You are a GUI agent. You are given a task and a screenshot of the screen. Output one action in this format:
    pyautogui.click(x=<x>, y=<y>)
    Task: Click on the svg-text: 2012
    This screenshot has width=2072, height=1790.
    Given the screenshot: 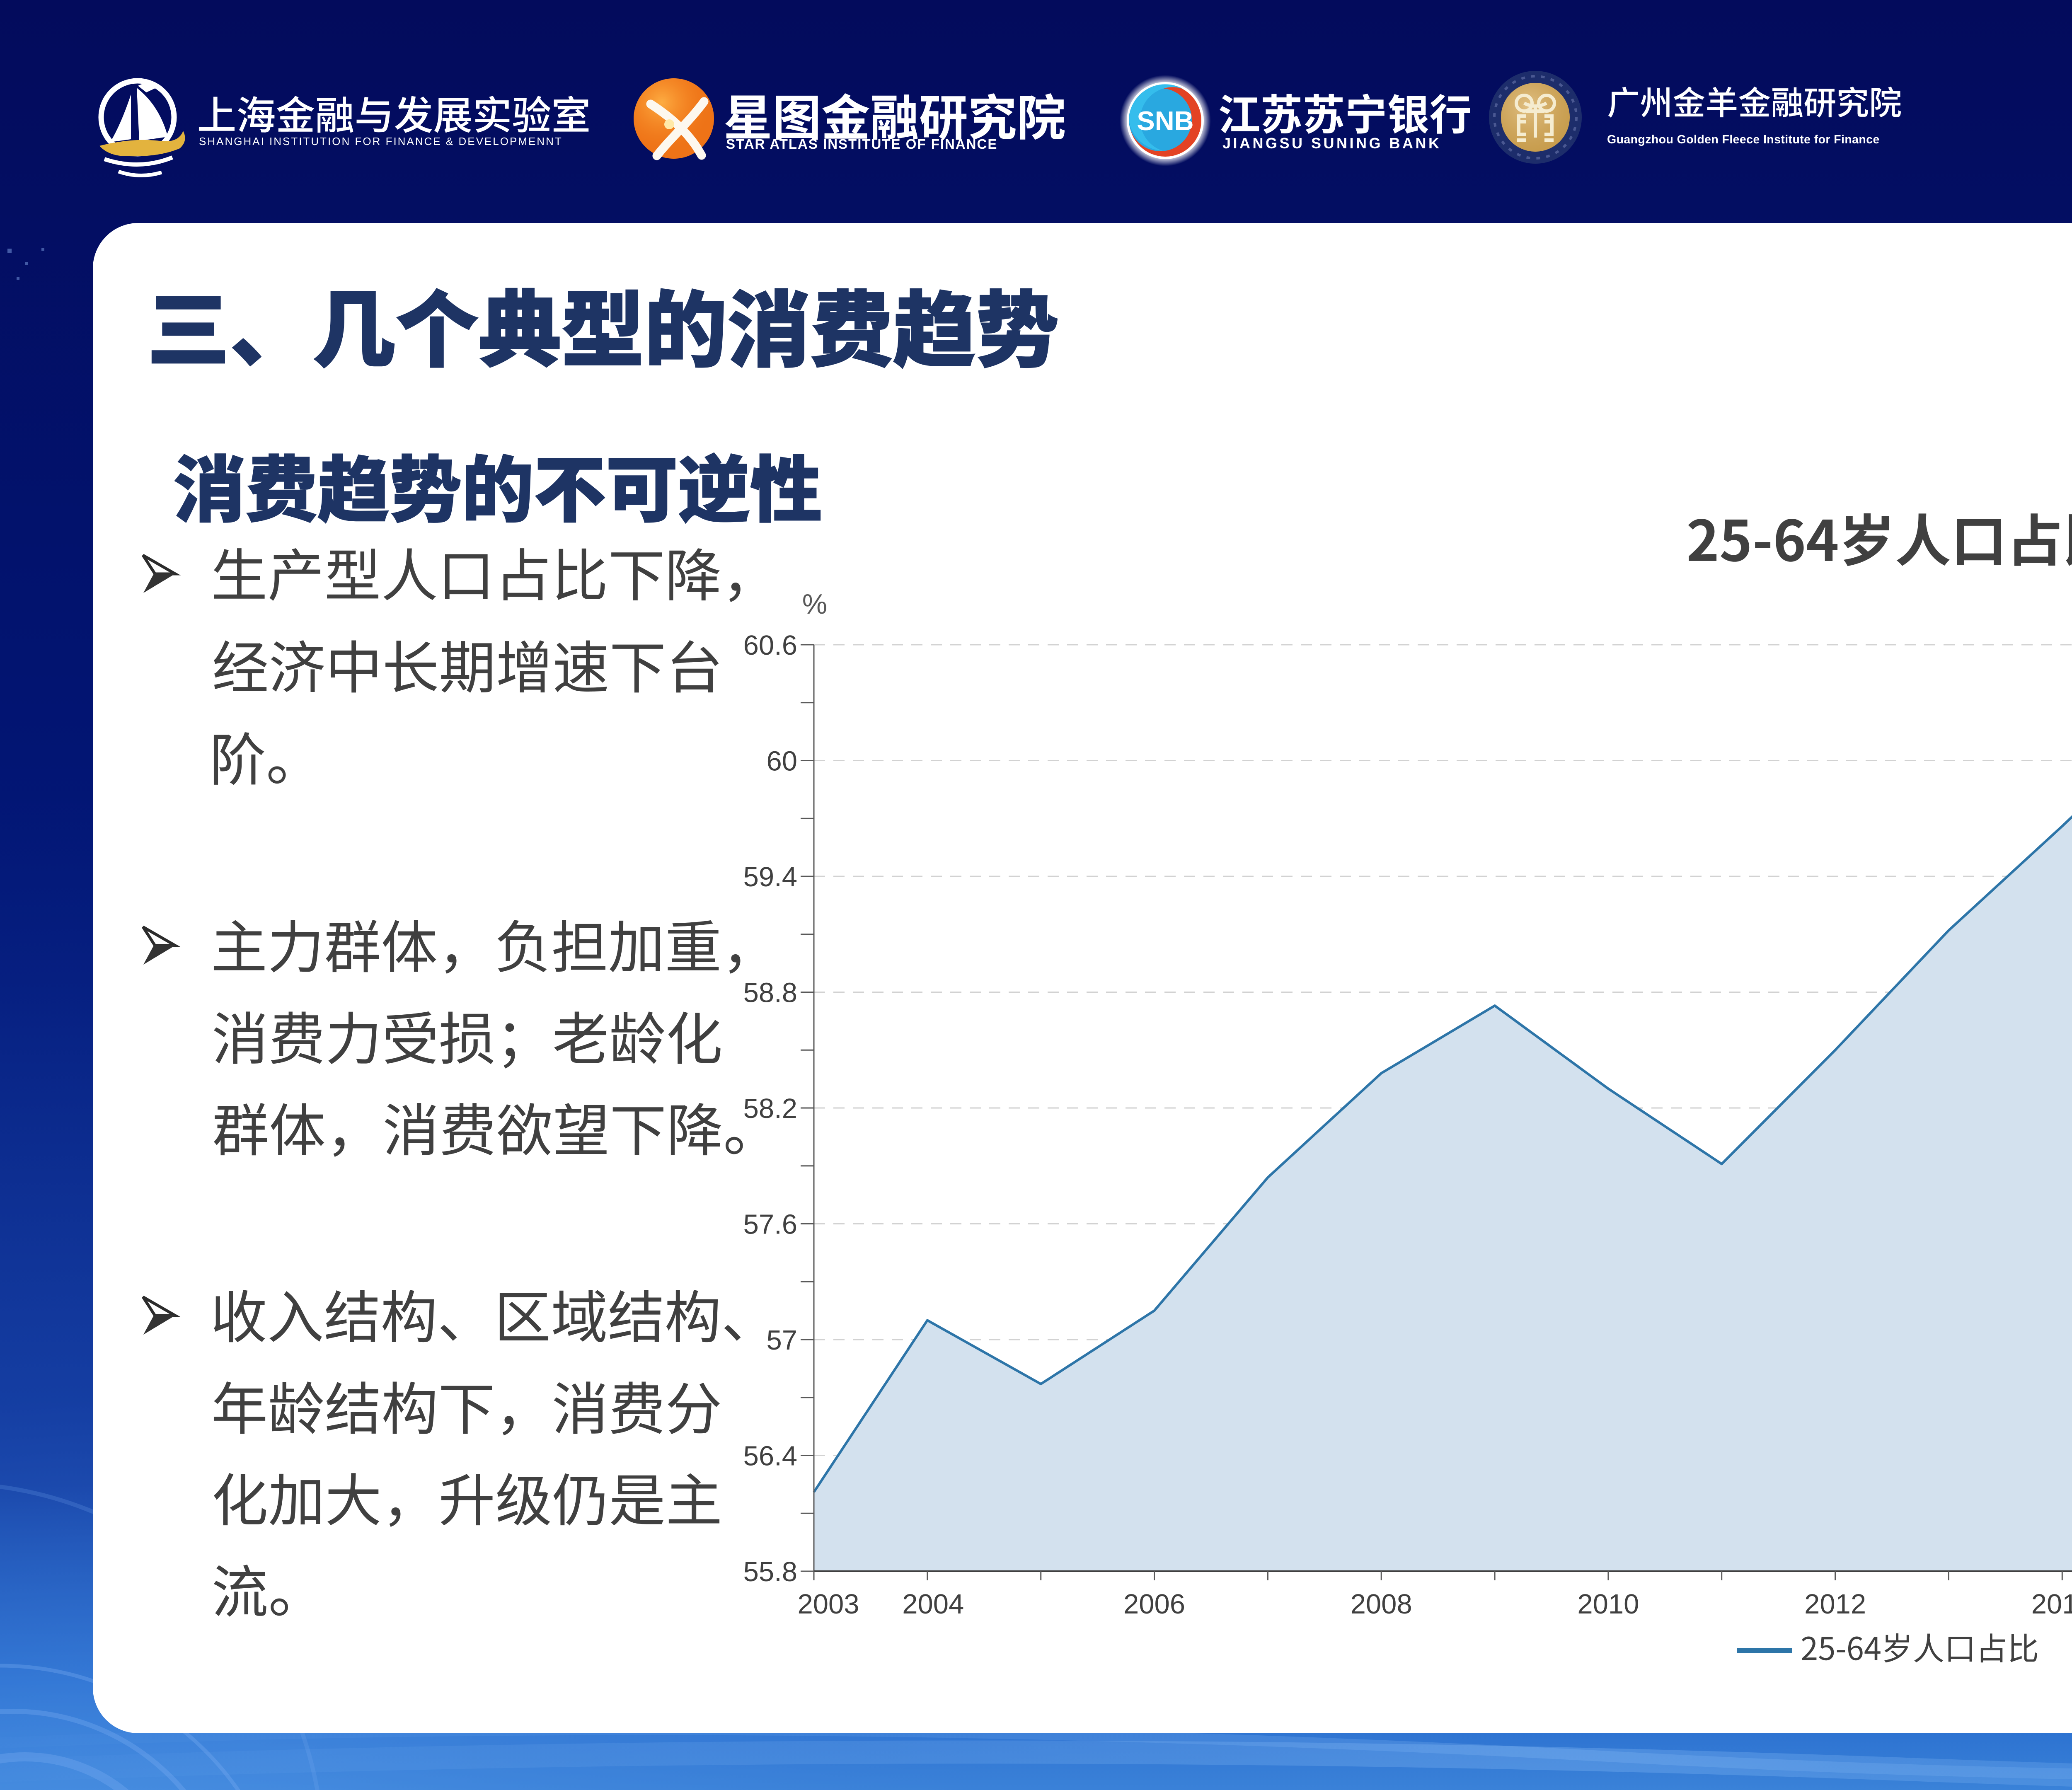 What is the action you would take?
    pyautogui.click(x=1835, y=1605)
    